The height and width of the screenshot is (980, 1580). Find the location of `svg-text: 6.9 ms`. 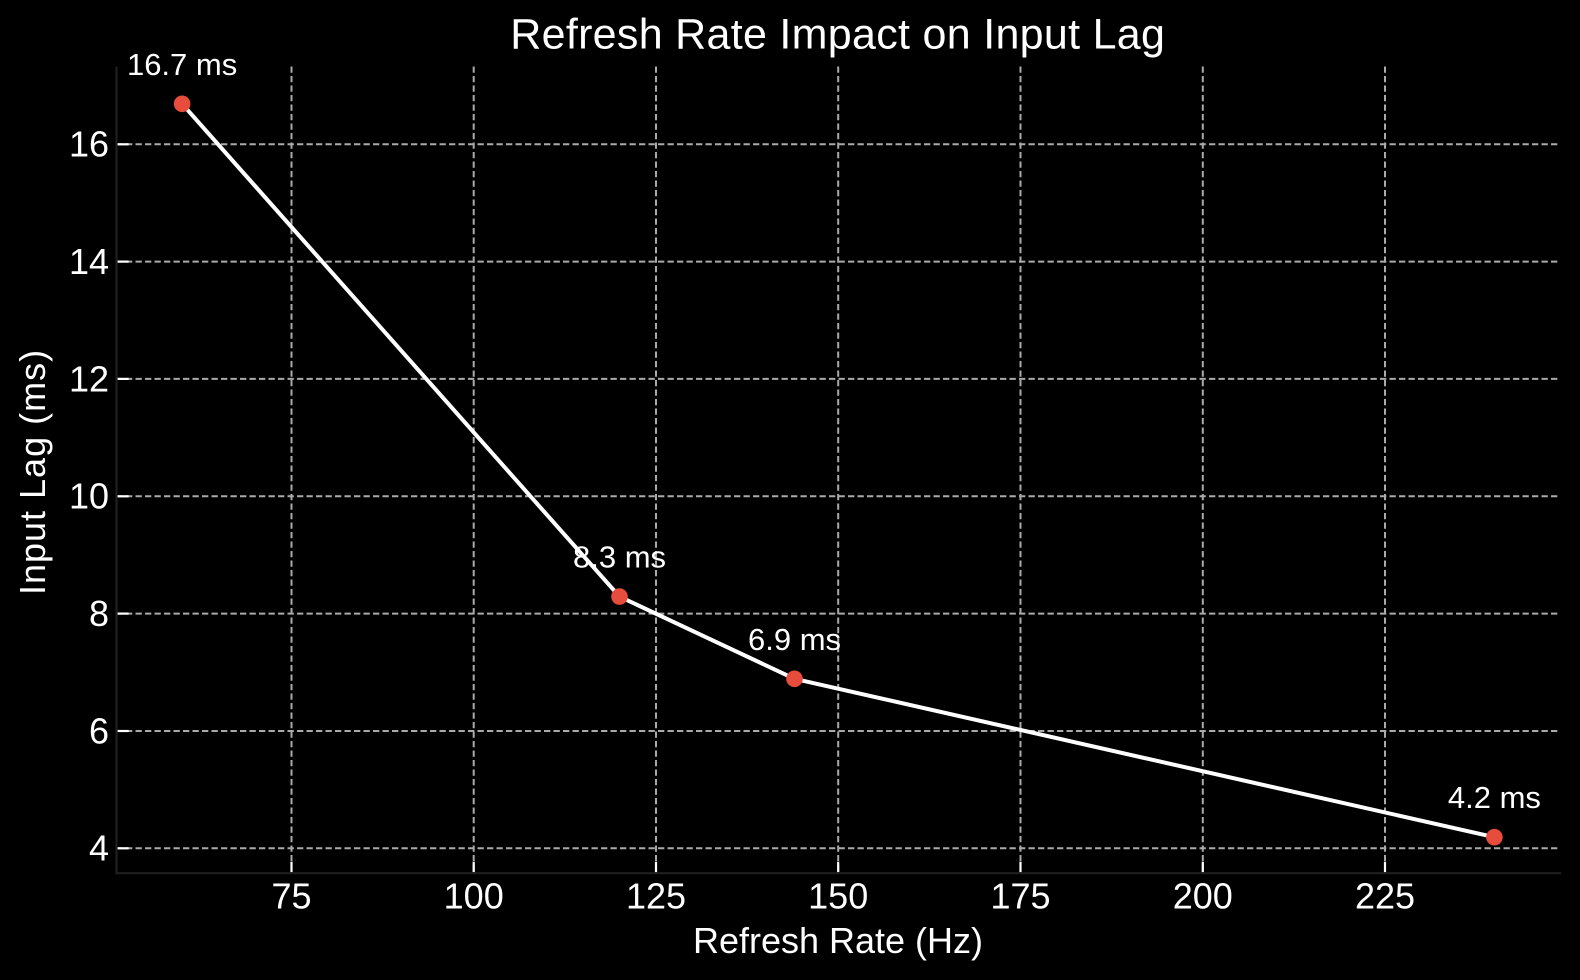

svg-text: 6.9 ms is located at coordinates (794, 639).